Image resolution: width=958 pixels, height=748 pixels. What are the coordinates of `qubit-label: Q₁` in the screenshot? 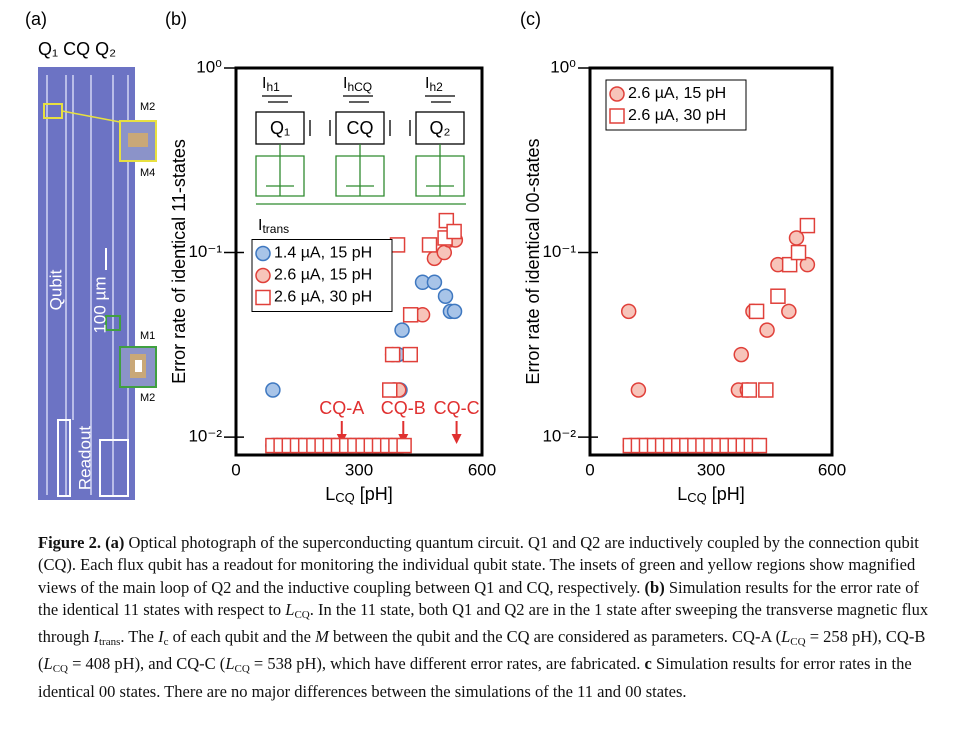 It's located at (280, 128).